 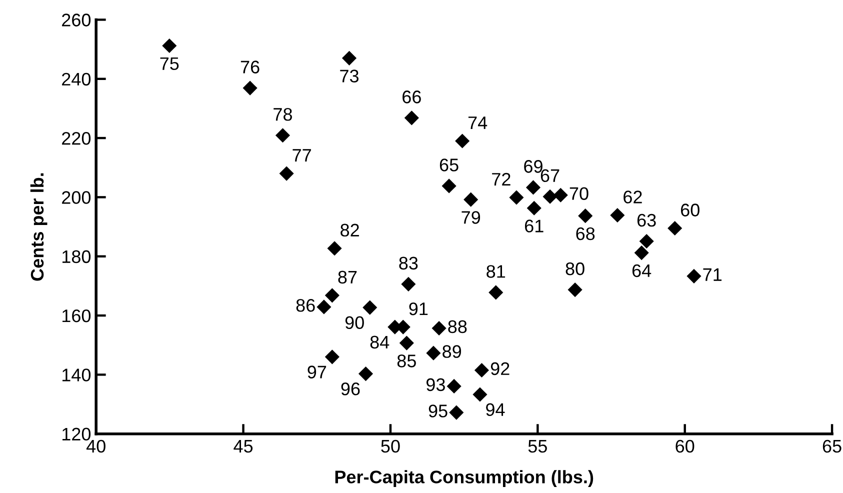 What do you see at coordinates (243, 446) in the screenshot?
I see `x-tick-label: 45` at bounding box center [243, 446].